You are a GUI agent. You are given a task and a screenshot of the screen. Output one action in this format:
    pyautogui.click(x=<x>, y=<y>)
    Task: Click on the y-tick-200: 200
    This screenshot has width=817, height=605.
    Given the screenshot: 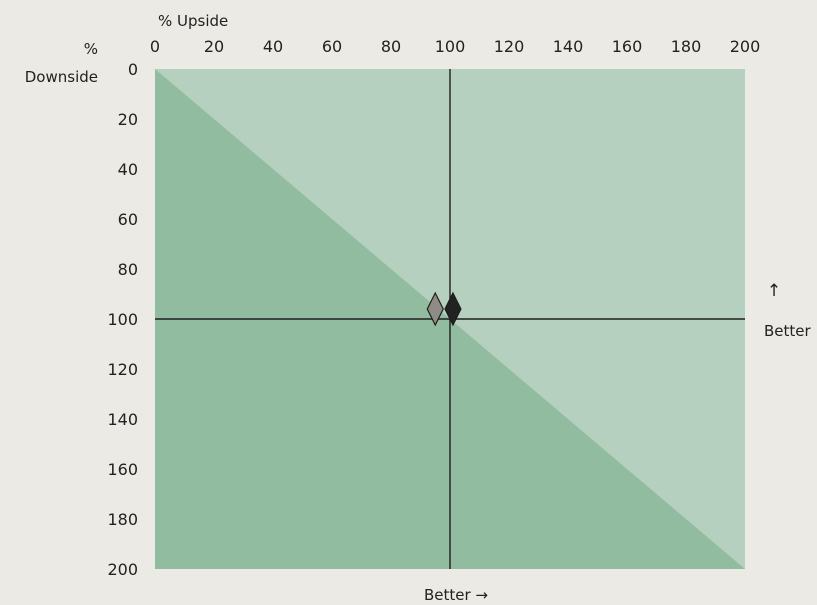 What is the action you would take?
    pyautogui.click(x=122, y=569)
    